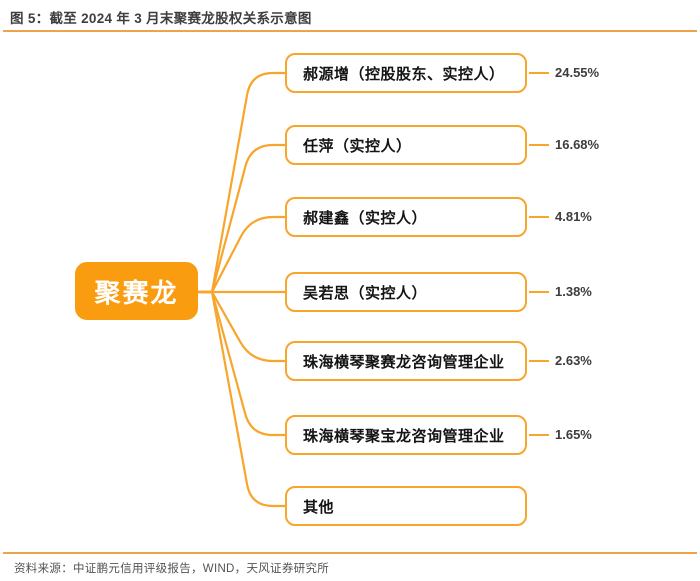  What do you see at coordinates (350, 31) in the screenshot?
I see `title-divider` at bounding box center [350, 31].